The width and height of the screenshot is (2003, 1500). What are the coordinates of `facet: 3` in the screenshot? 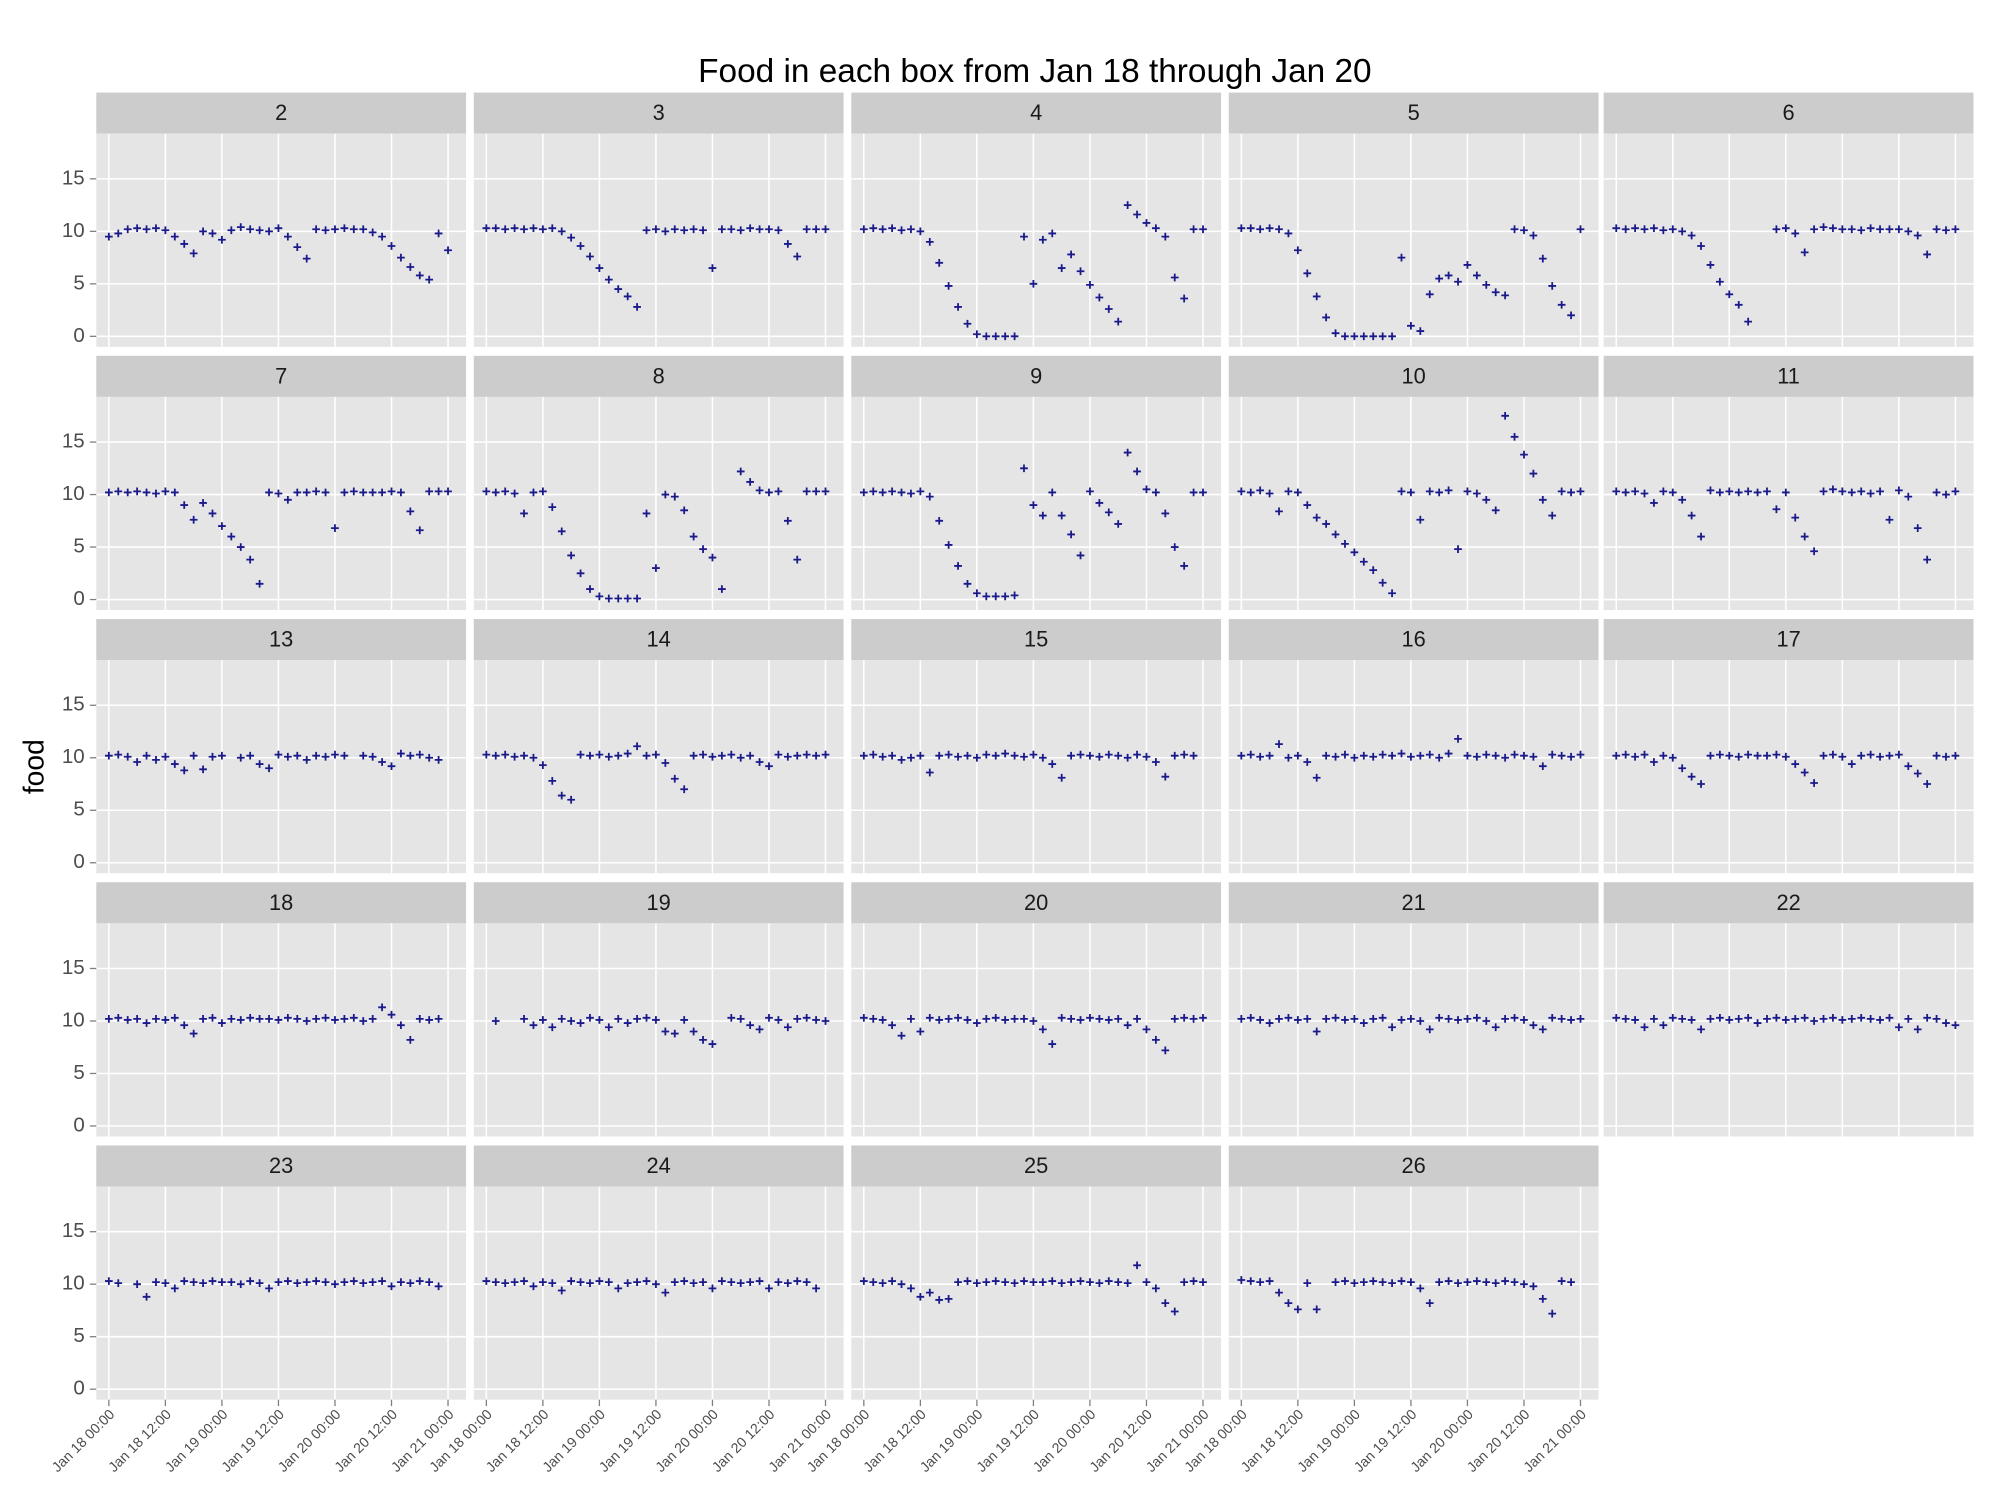 It's located at (658, 219).